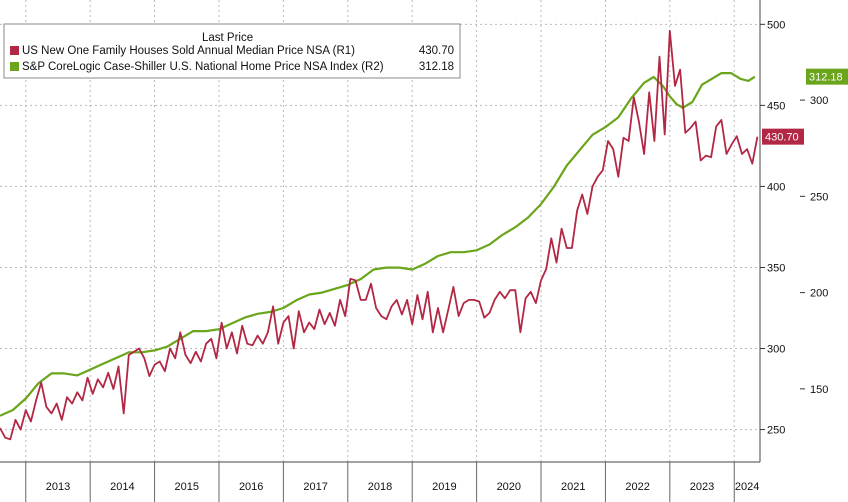  Describe the element at coordinates (776, 25) in the screenshot. I see `r1-tick-label: 500` at that location.